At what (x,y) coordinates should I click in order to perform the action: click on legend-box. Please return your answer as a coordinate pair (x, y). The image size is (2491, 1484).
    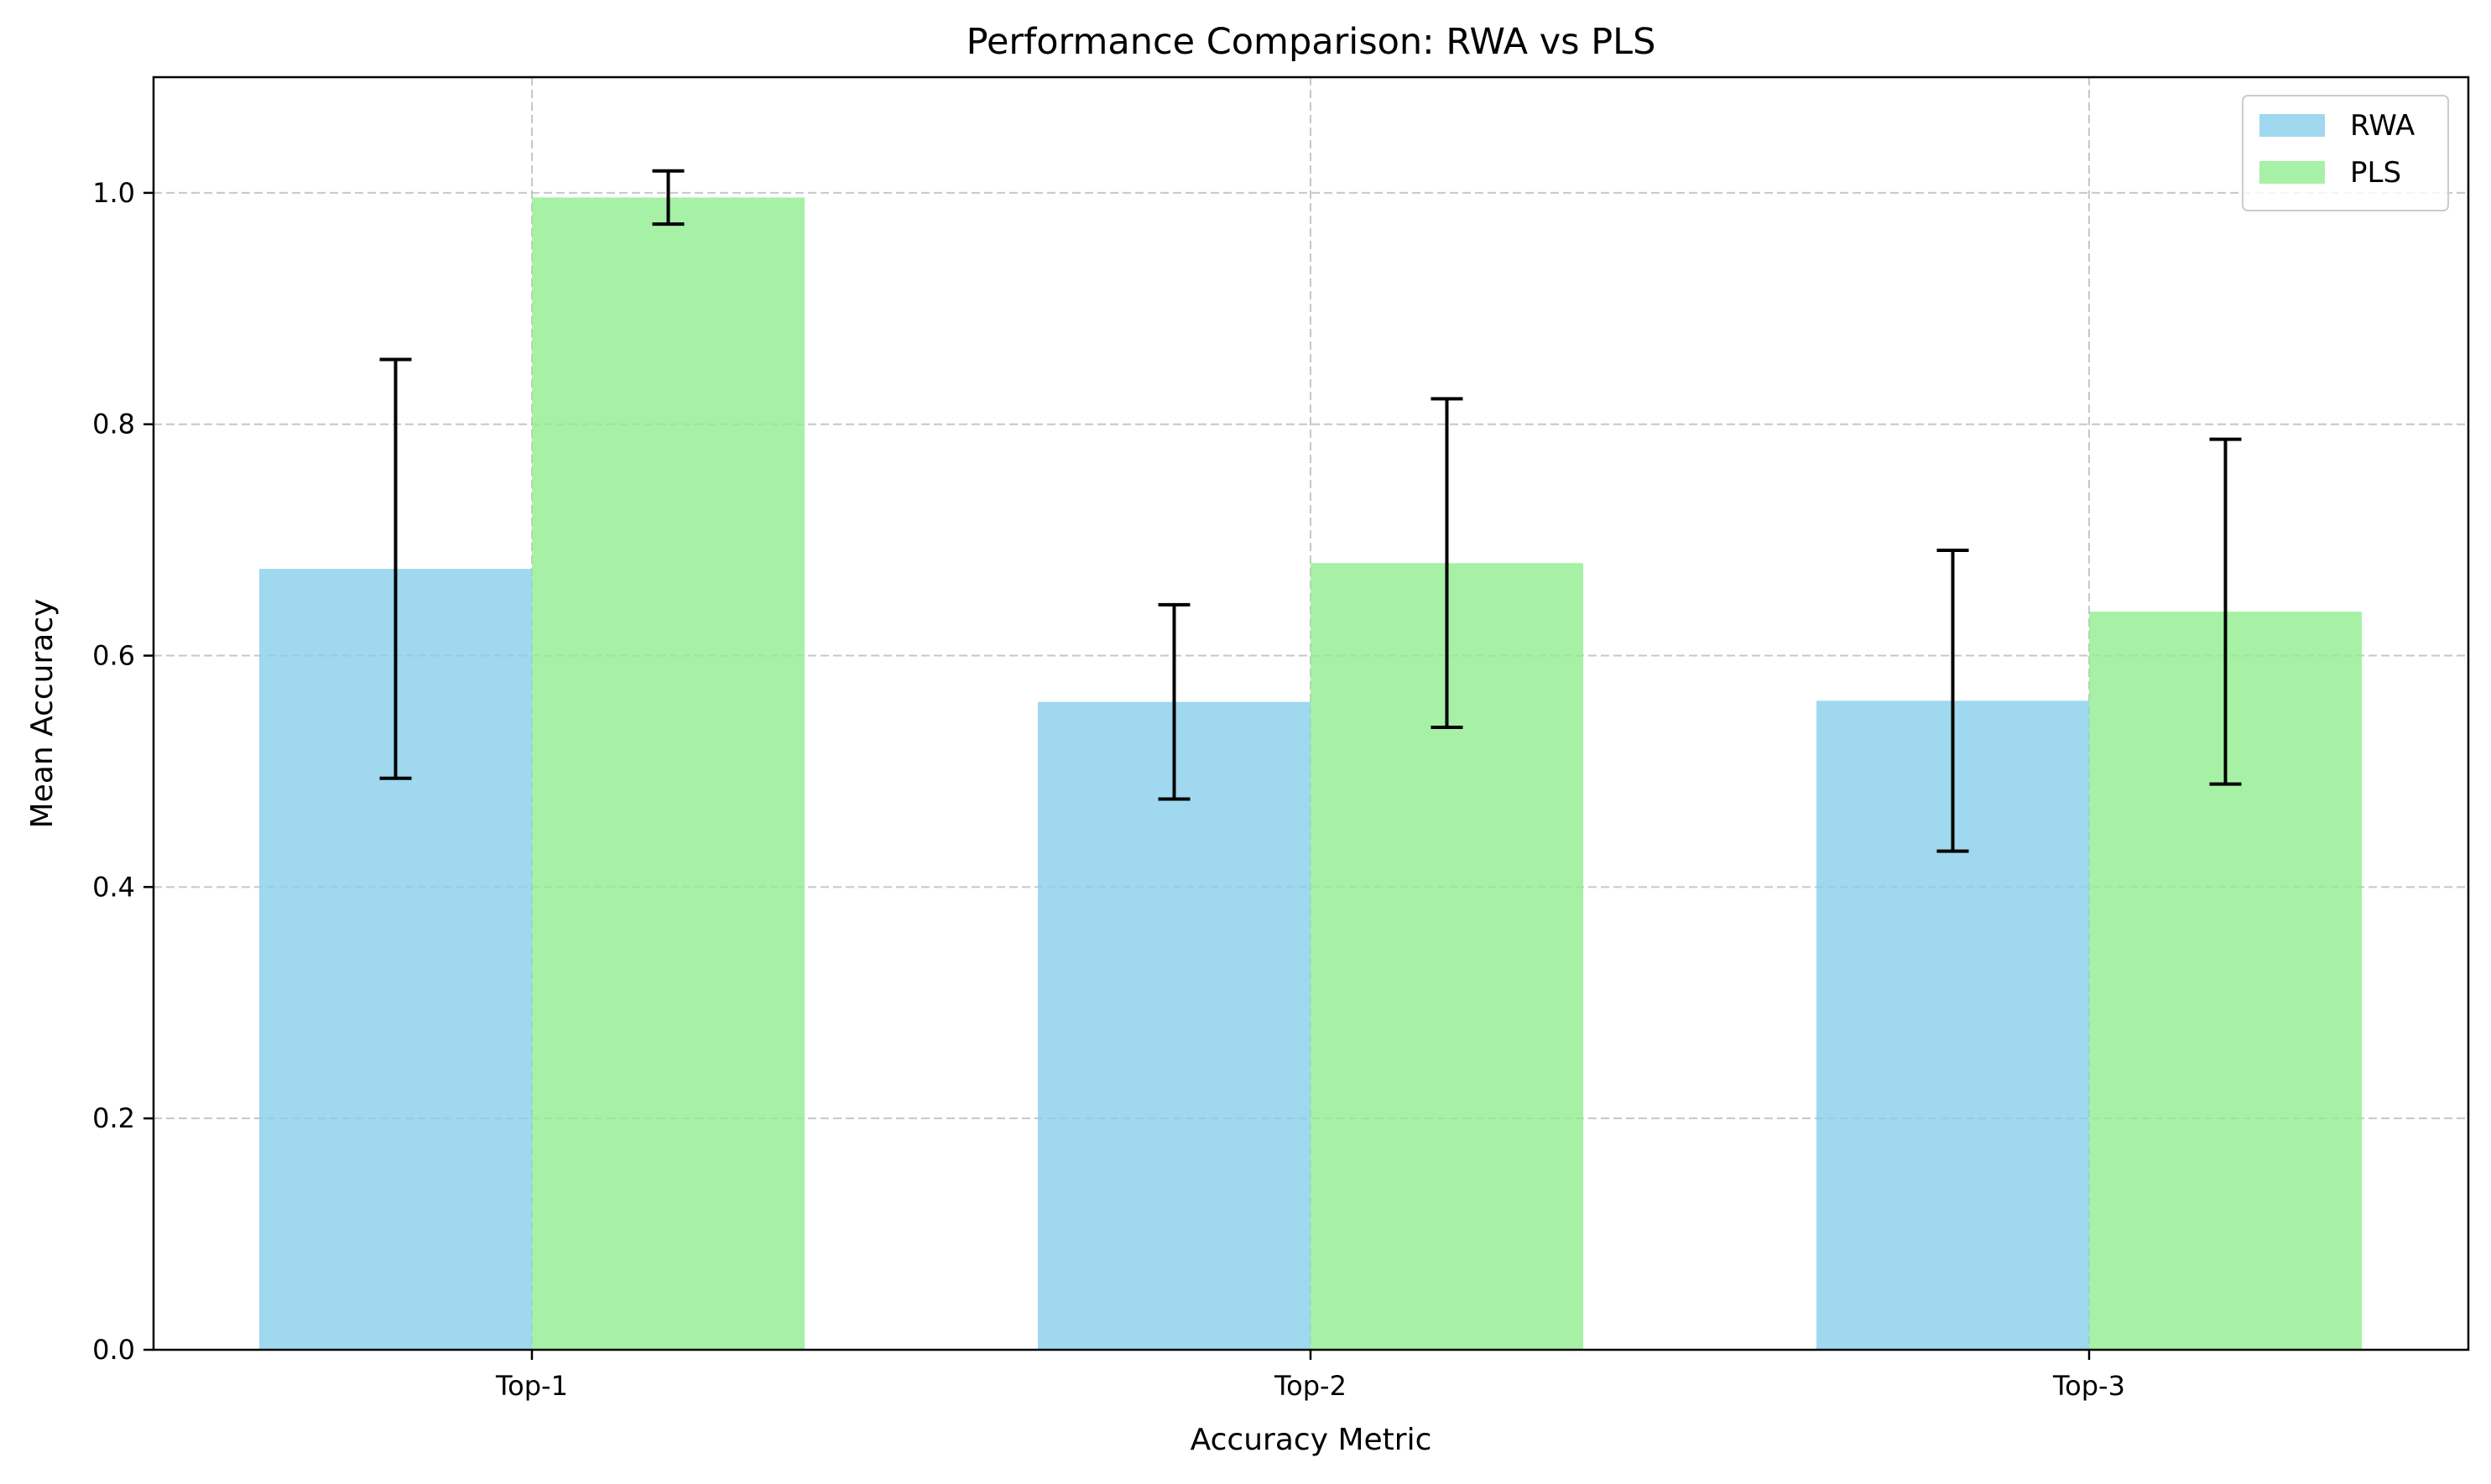
    Looking at the image, I should click on (2345, 153).